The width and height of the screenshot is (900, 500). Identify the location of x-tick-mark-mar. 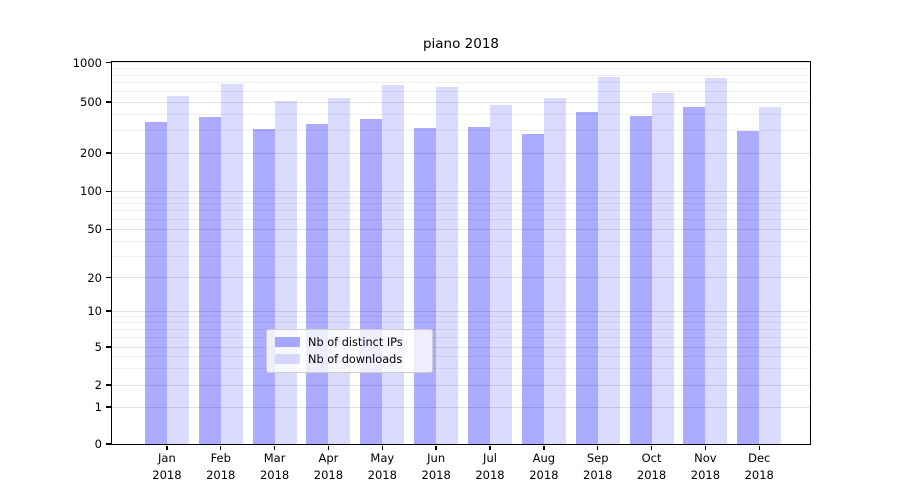
(274, 447).